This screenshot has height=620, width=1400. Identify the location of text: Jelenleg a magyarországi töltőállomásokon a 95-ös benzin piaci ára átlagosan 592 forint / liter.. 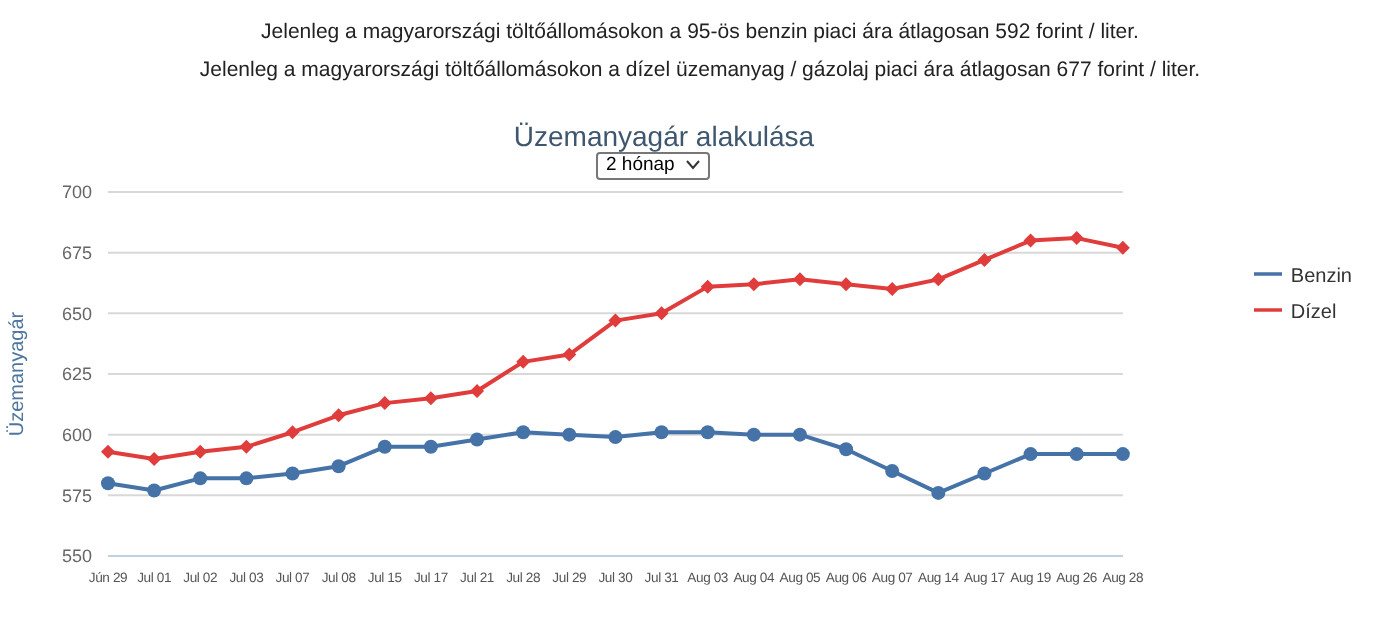
(700, 32).